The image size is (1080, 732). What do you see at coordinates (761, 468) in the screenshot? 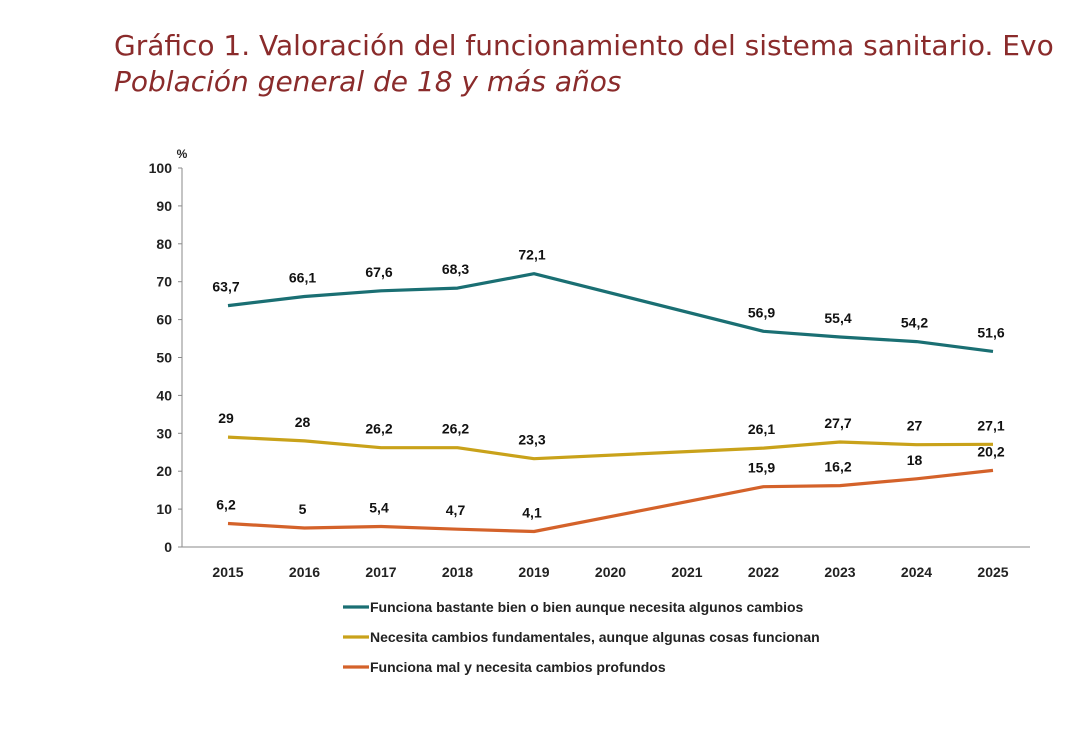
I see `data-label-series-3: 15,9` at bounding box center [761, 468].